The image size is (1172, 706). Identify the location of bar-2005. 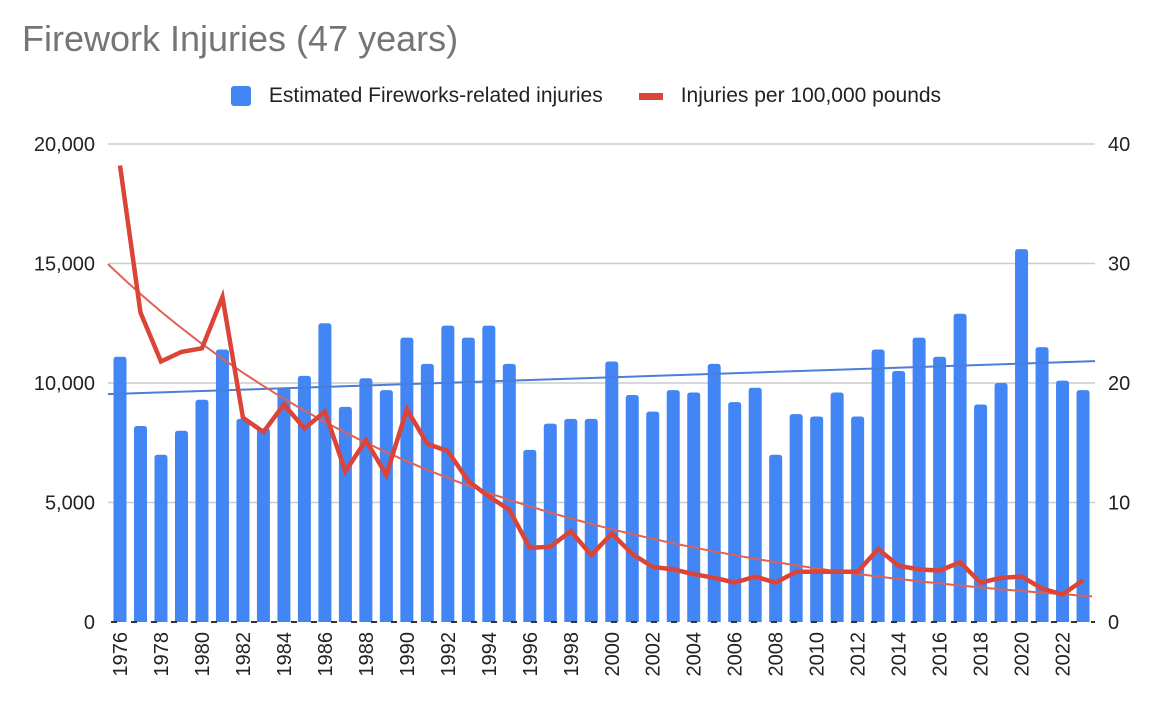
(714, 492).